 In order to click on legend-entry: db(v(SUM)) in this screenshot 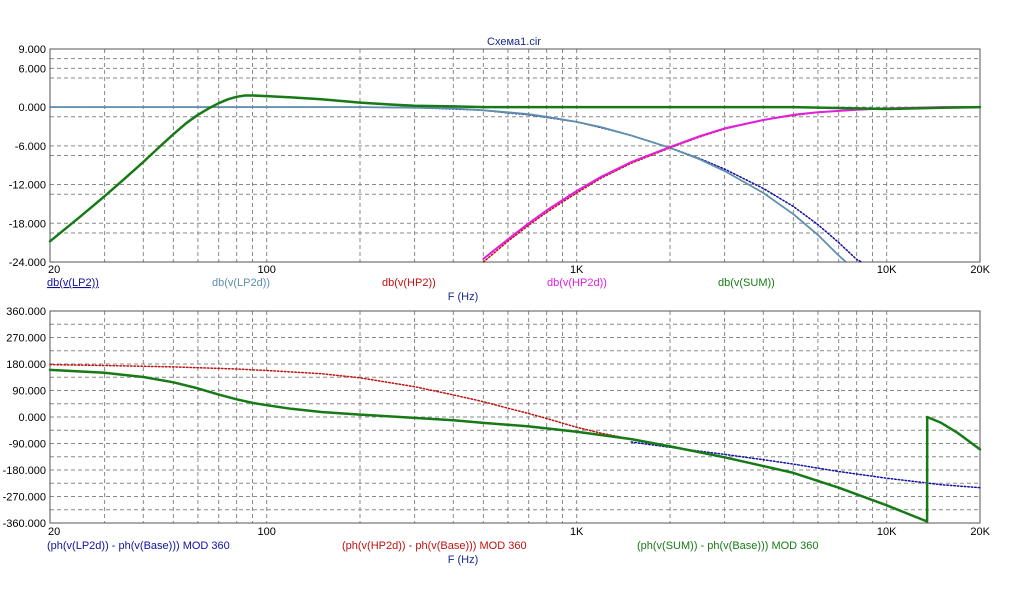, I will do `click(746, 283)`.